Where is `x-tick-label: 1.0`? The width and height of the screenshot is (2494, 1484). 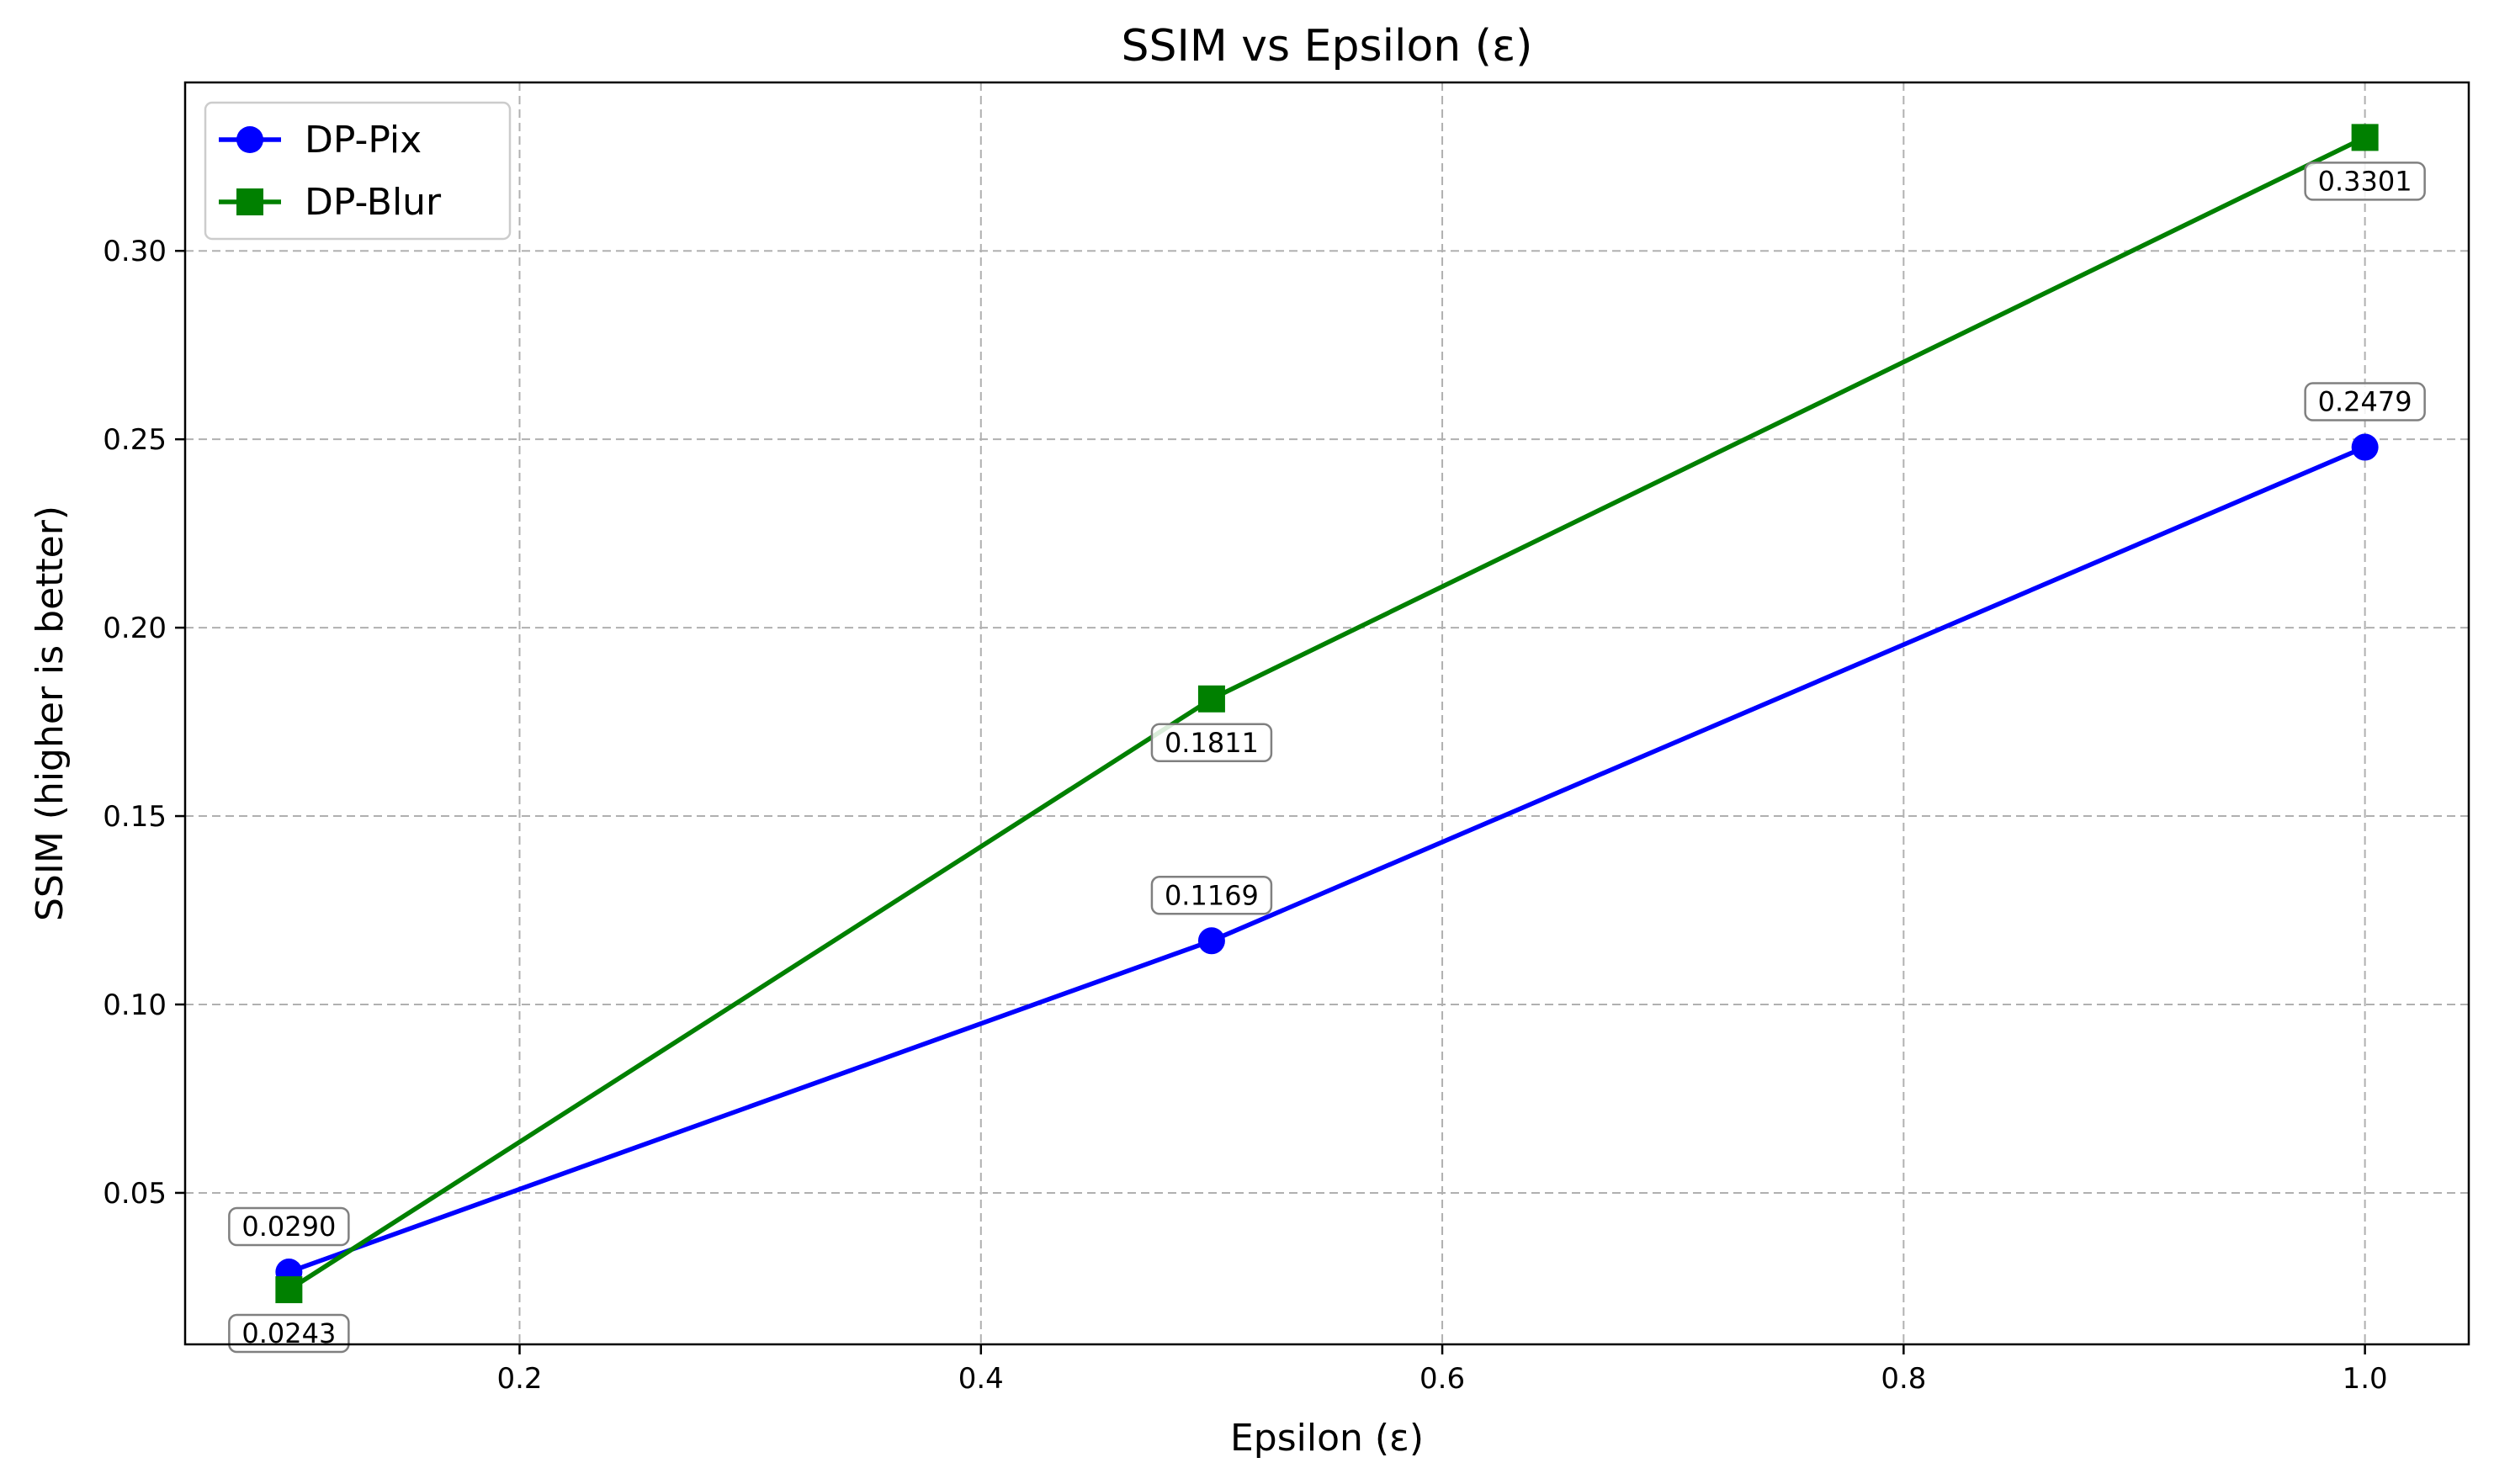 x-tick-label: 1.0 is located at coordinates (2365, 1379).